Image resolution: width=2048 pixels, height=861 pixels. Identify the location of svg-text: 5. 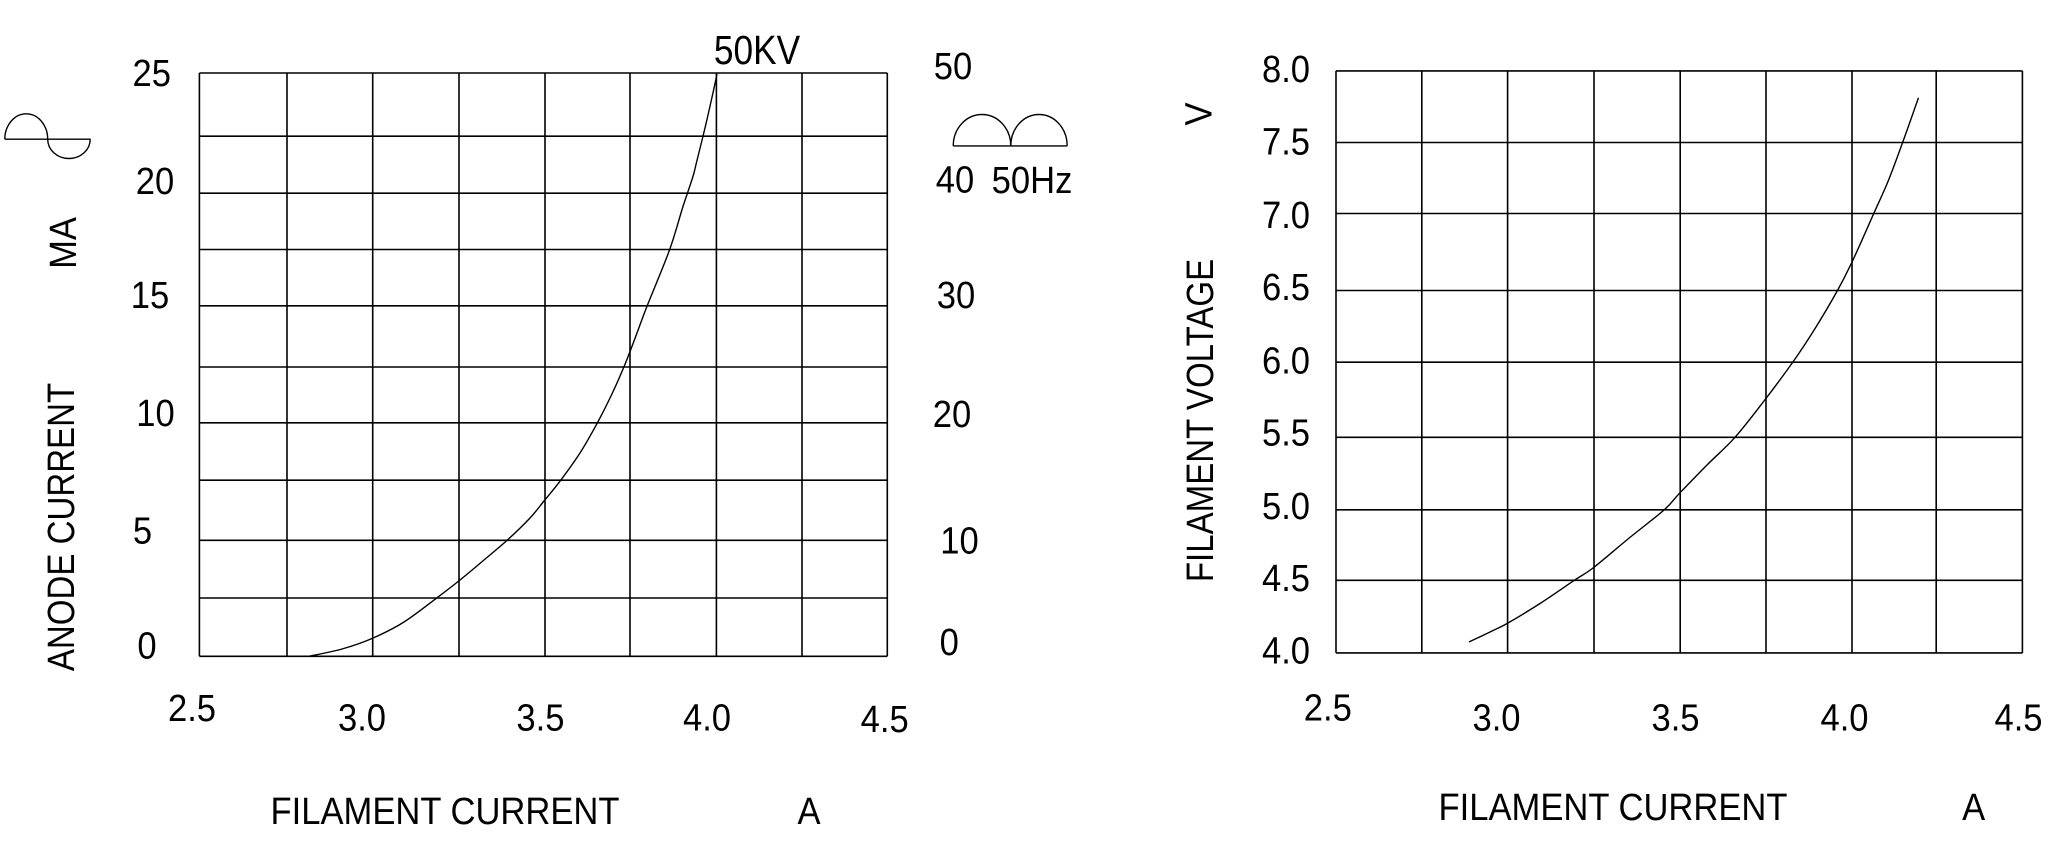
(142, 530).